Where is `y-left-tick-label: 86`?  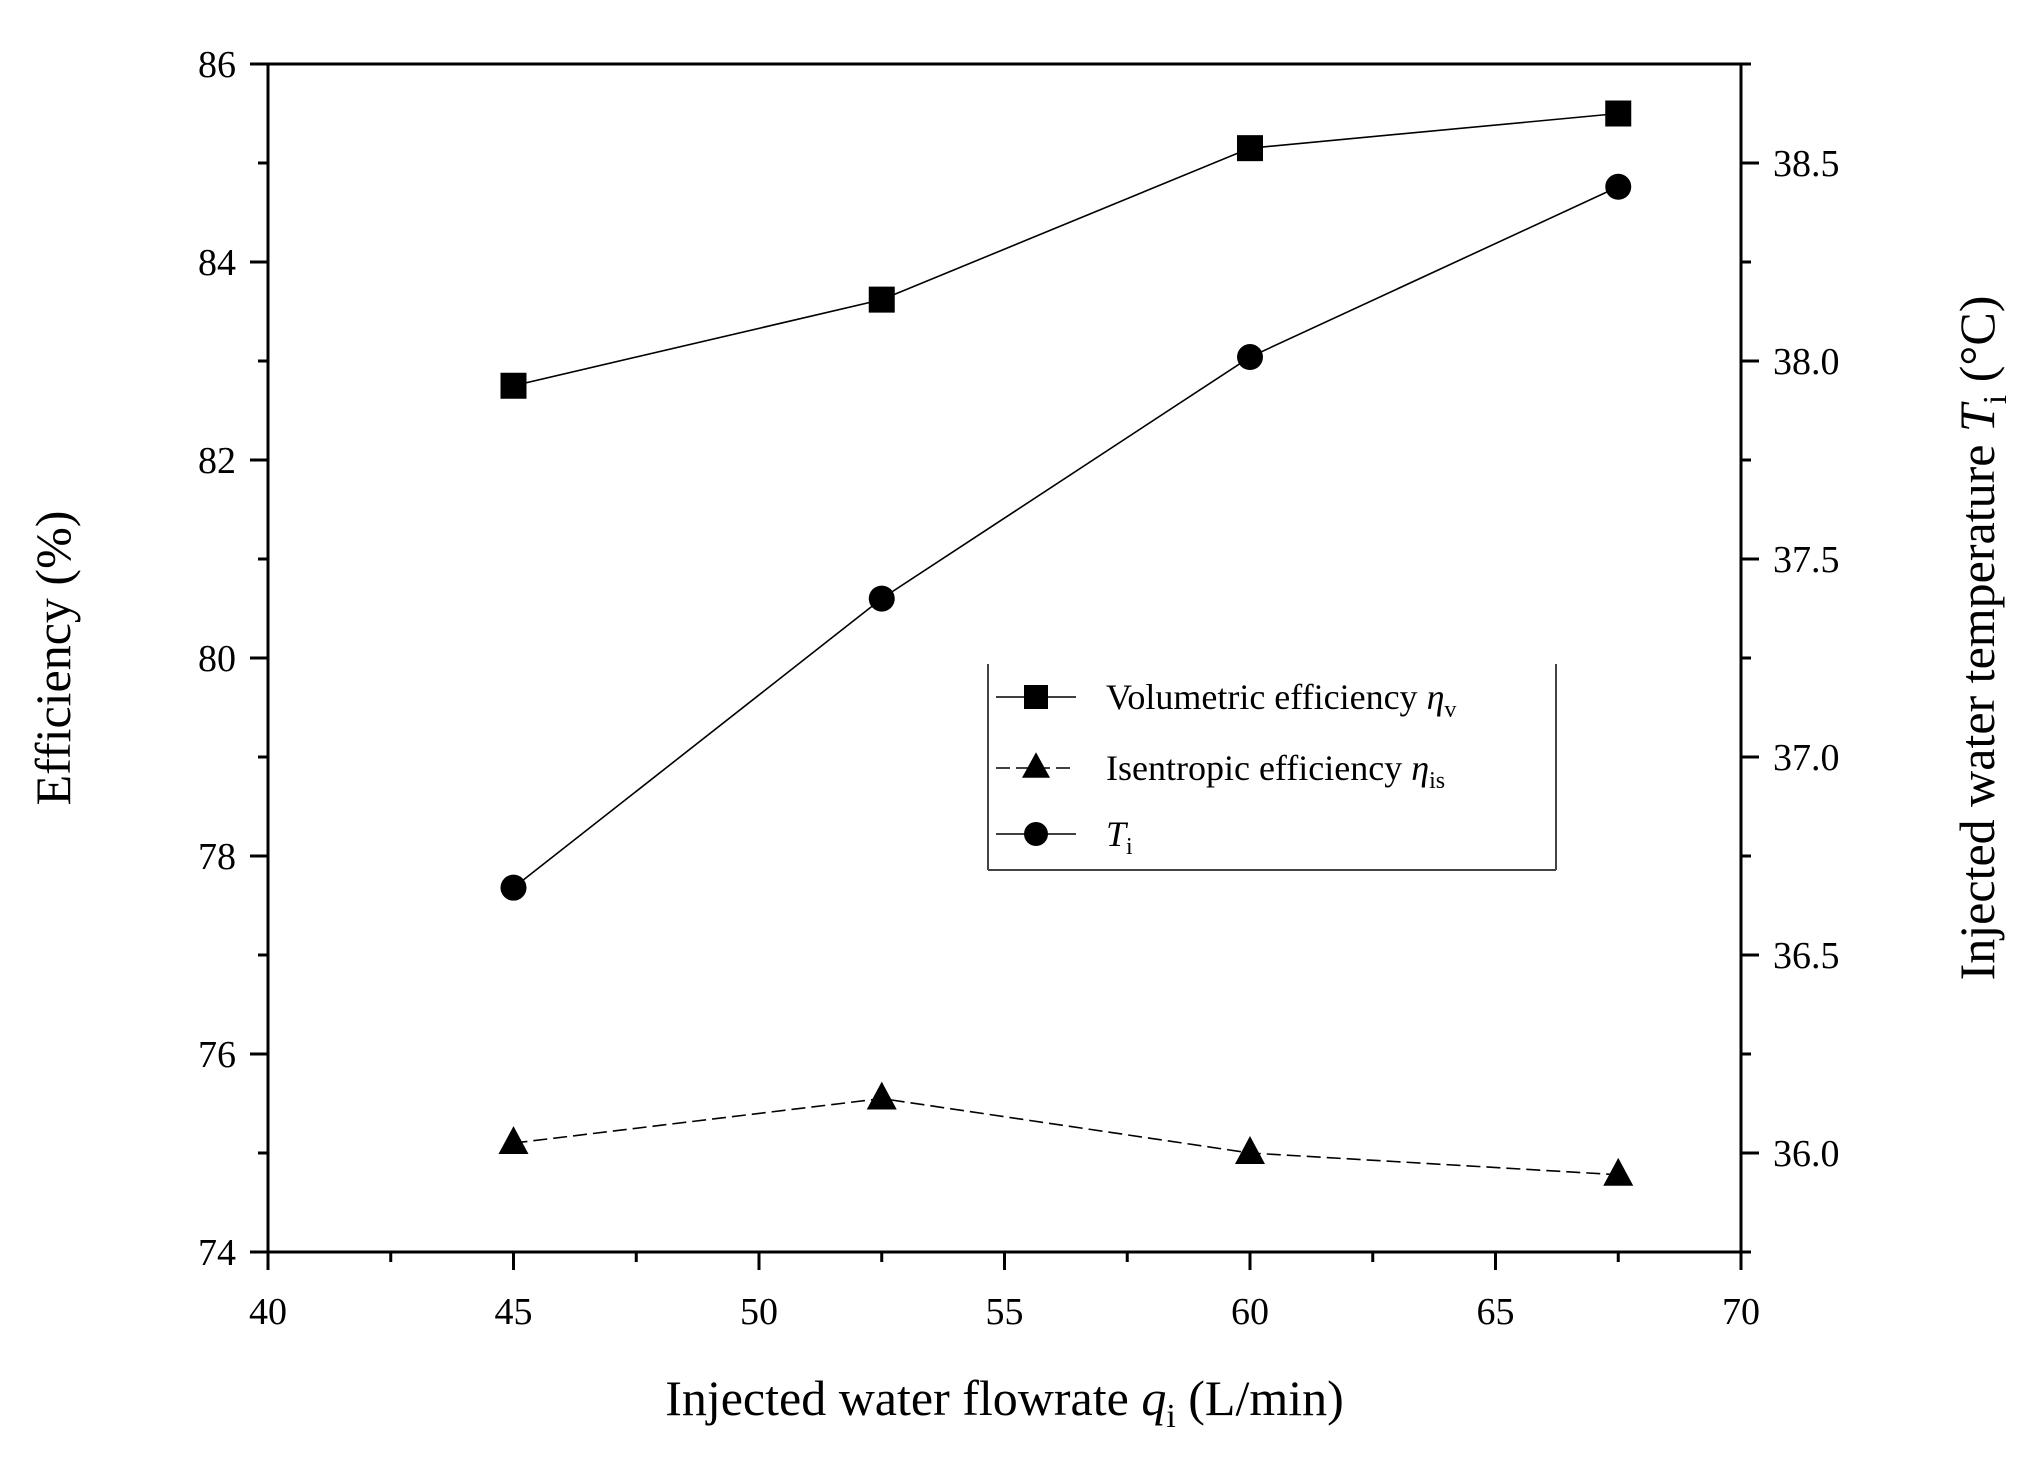
y-left-tick-label: 86 is located at coordinates (217, 65).